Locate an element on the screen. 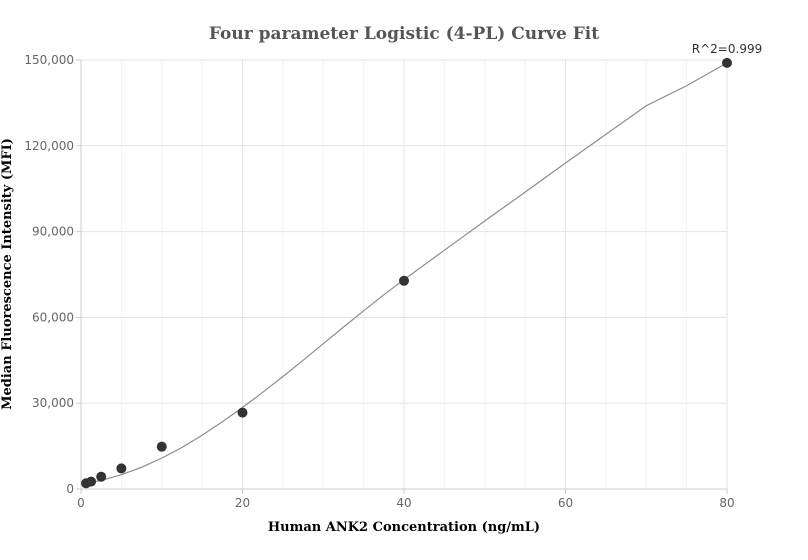  y-tick-label: 0 is located at coordinates (70, 489).